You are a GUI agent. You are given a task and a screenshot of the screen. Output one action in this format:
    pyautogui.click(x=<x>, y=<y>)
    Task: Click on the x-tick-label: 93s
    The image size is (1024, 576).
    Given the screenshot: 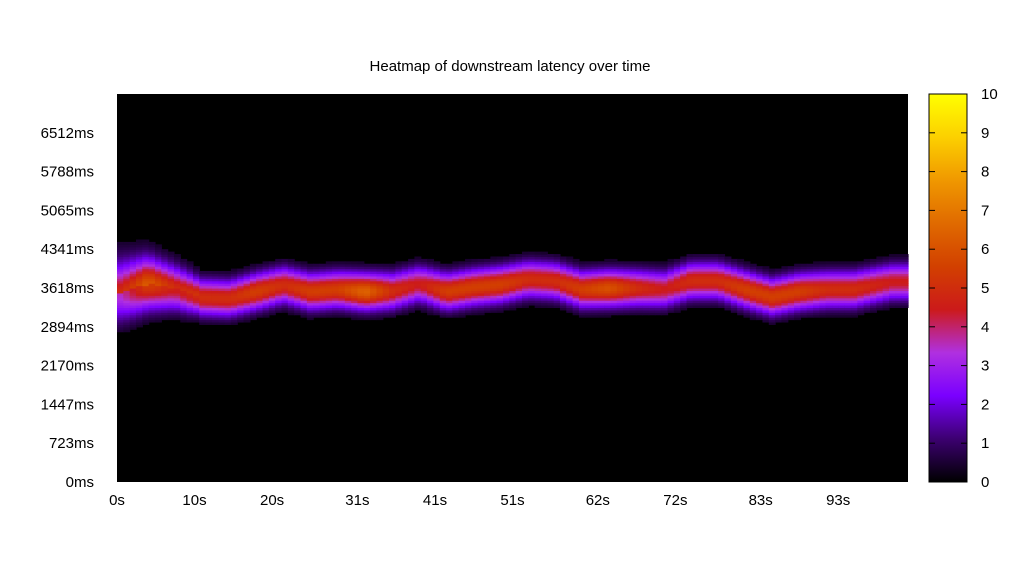 What is the action you would take?
    pyautogui.click(x=838, y=500)
    